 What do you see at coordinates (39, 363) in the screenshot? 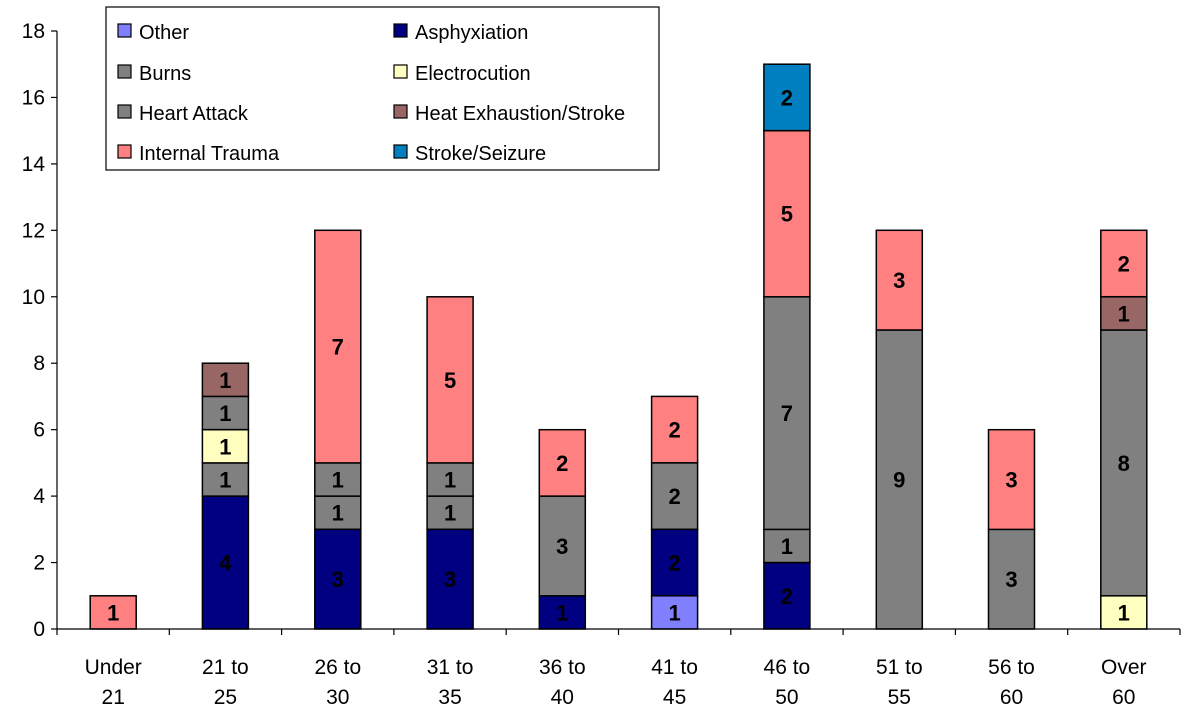
I see `y-tick-label: 8` at bounding box center [39, 363].